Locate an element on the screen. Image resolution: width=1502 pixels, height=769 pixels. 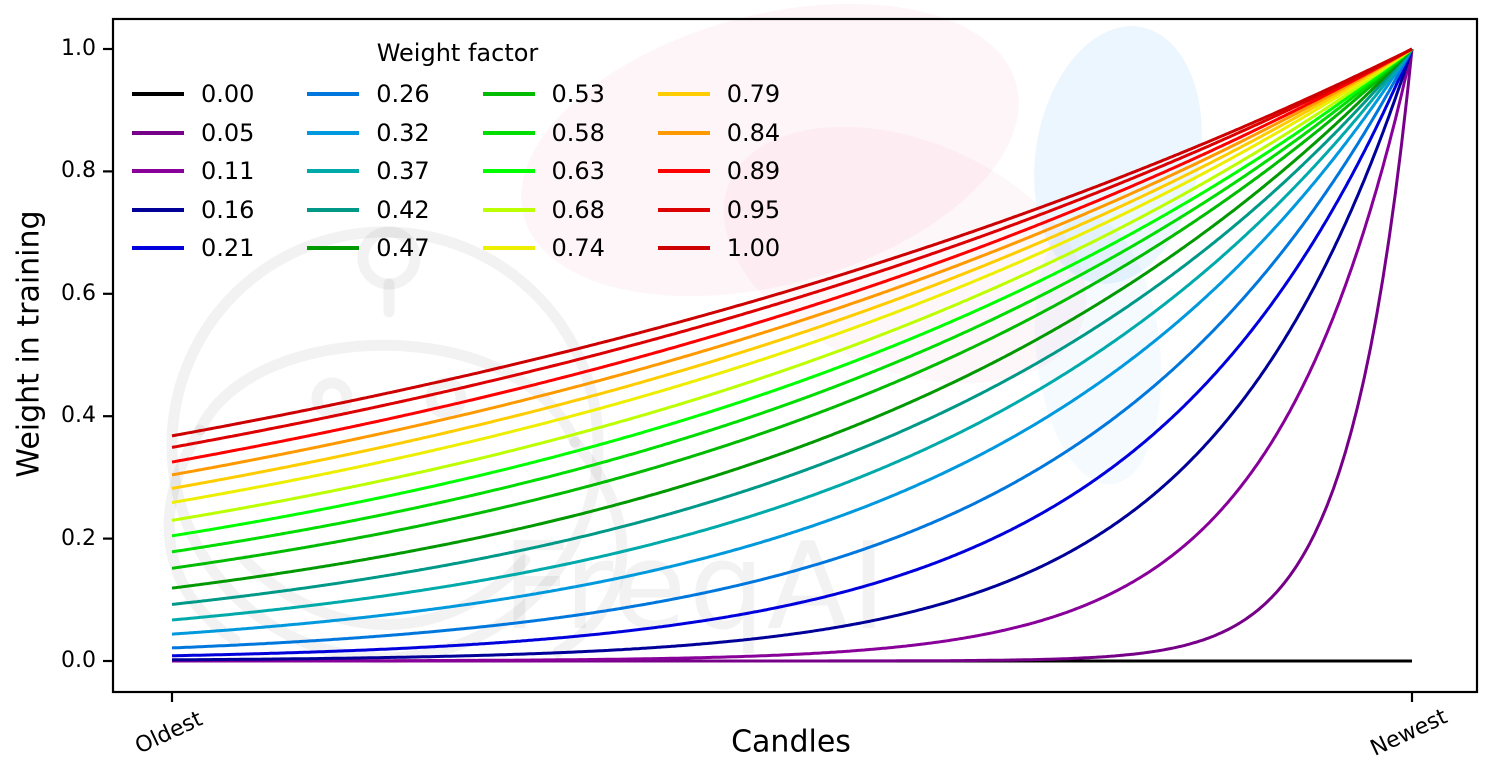
legend-entry: 0.53 is located at coordinates (545, 94).